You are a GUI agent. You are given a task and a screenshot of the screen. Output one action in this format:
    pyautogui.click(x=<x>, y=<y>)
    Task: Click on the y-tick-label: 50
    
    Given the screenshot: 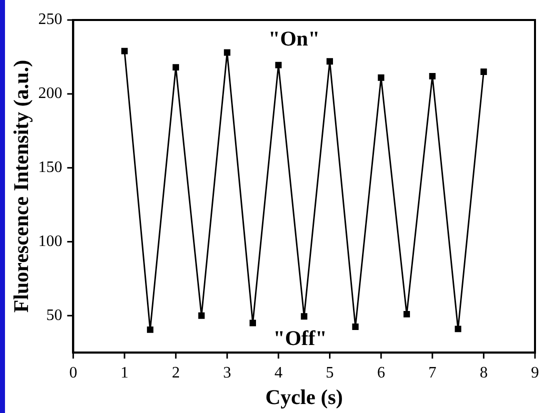 What is the action you would take?
    pyautogui.click(x=54, y=315)
    